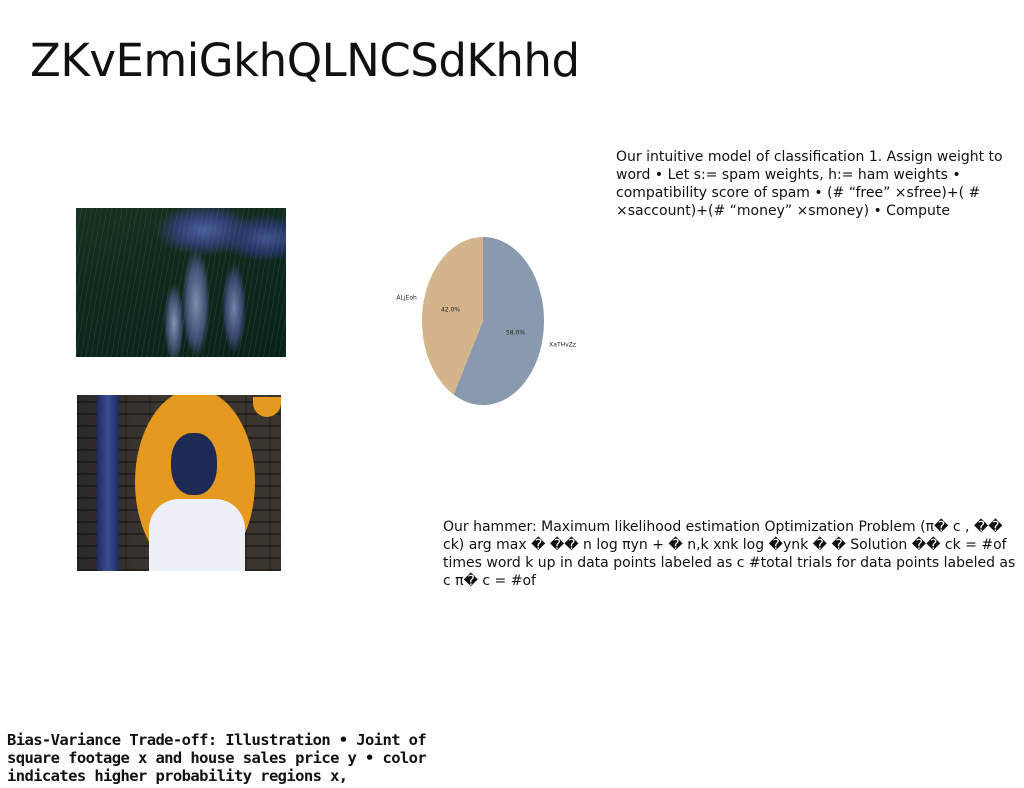 This screenshot has height=788, width=1024. What do you see at coordinates (108, 483) in the screenshot?
I see `blue-tube-shape` at bounding box center [108, 483].